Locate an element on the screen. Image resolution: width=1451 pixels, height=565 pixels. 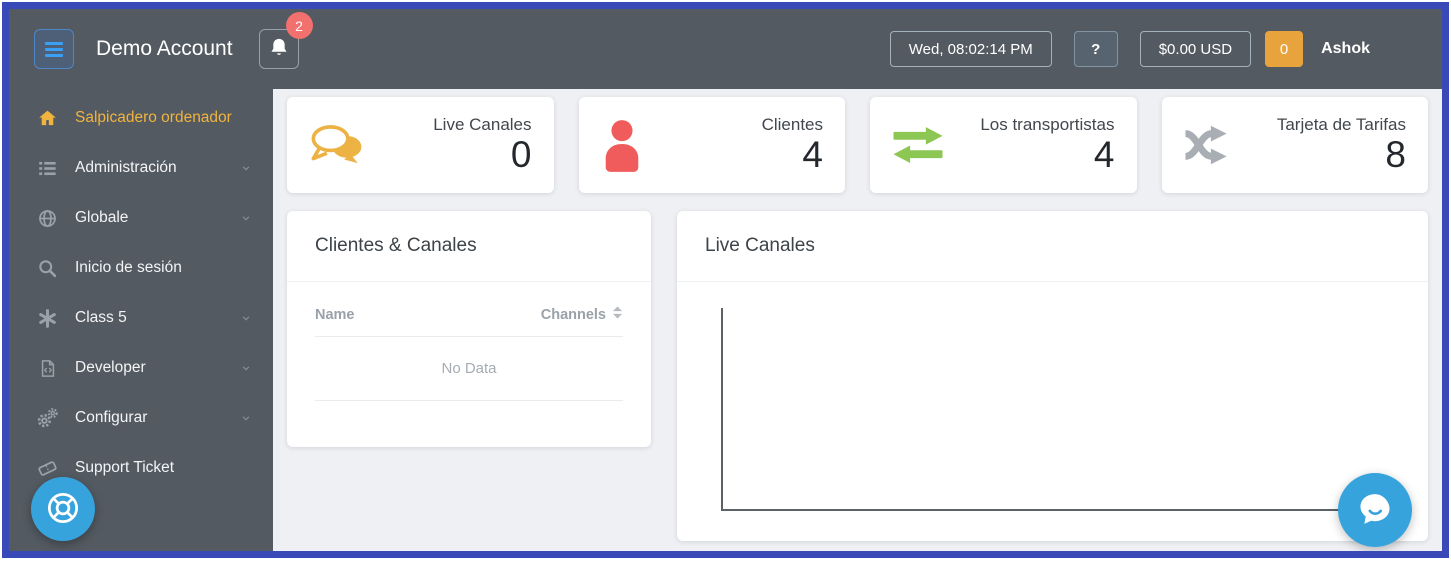
sidebar-item-inicio-de-sesion: Inicio de sesión is located at coordinates (141, 268).